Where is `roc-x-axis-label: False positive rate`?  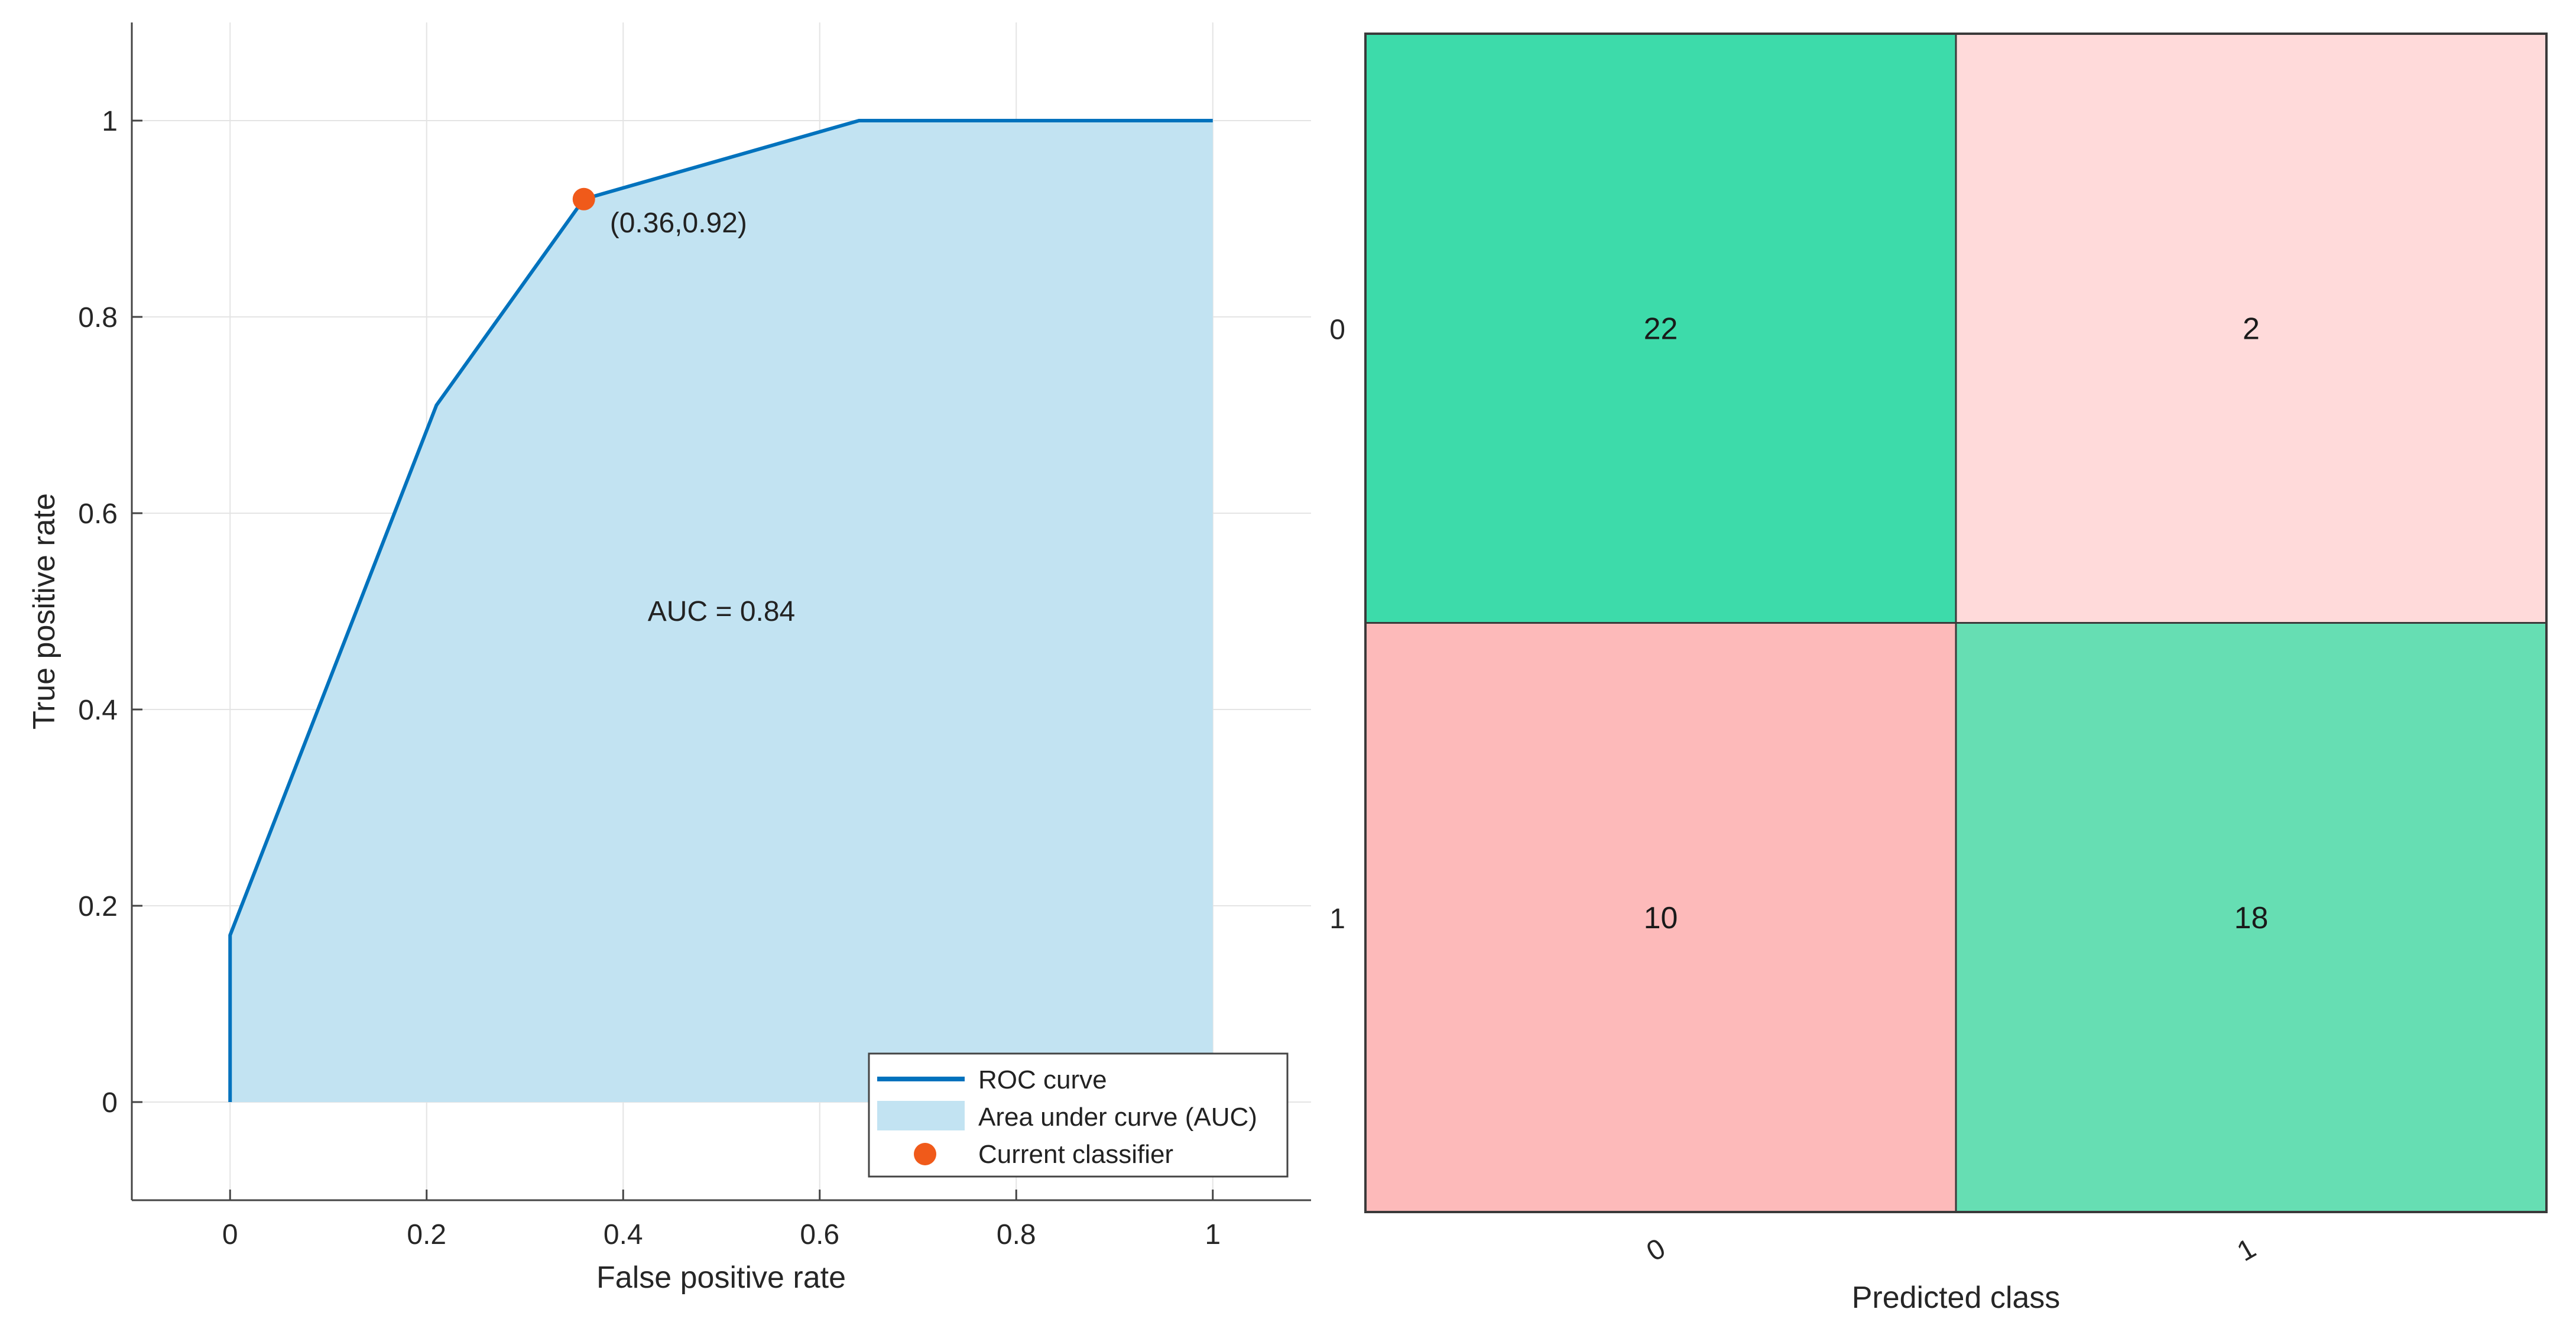 roc-x-axis-label: False positive rate is located at coordinates (721, 1278).